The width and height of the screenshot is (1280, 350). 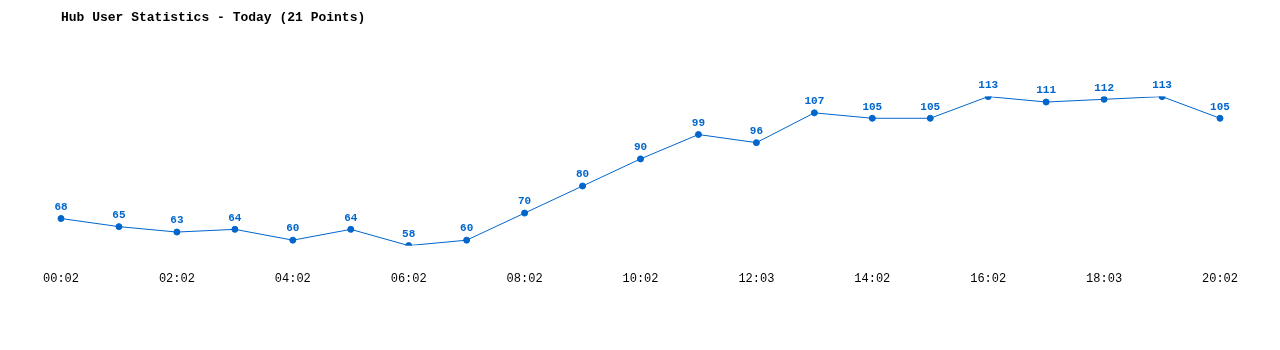 I want to click on data-label: 99, so click(x=698, y=122).